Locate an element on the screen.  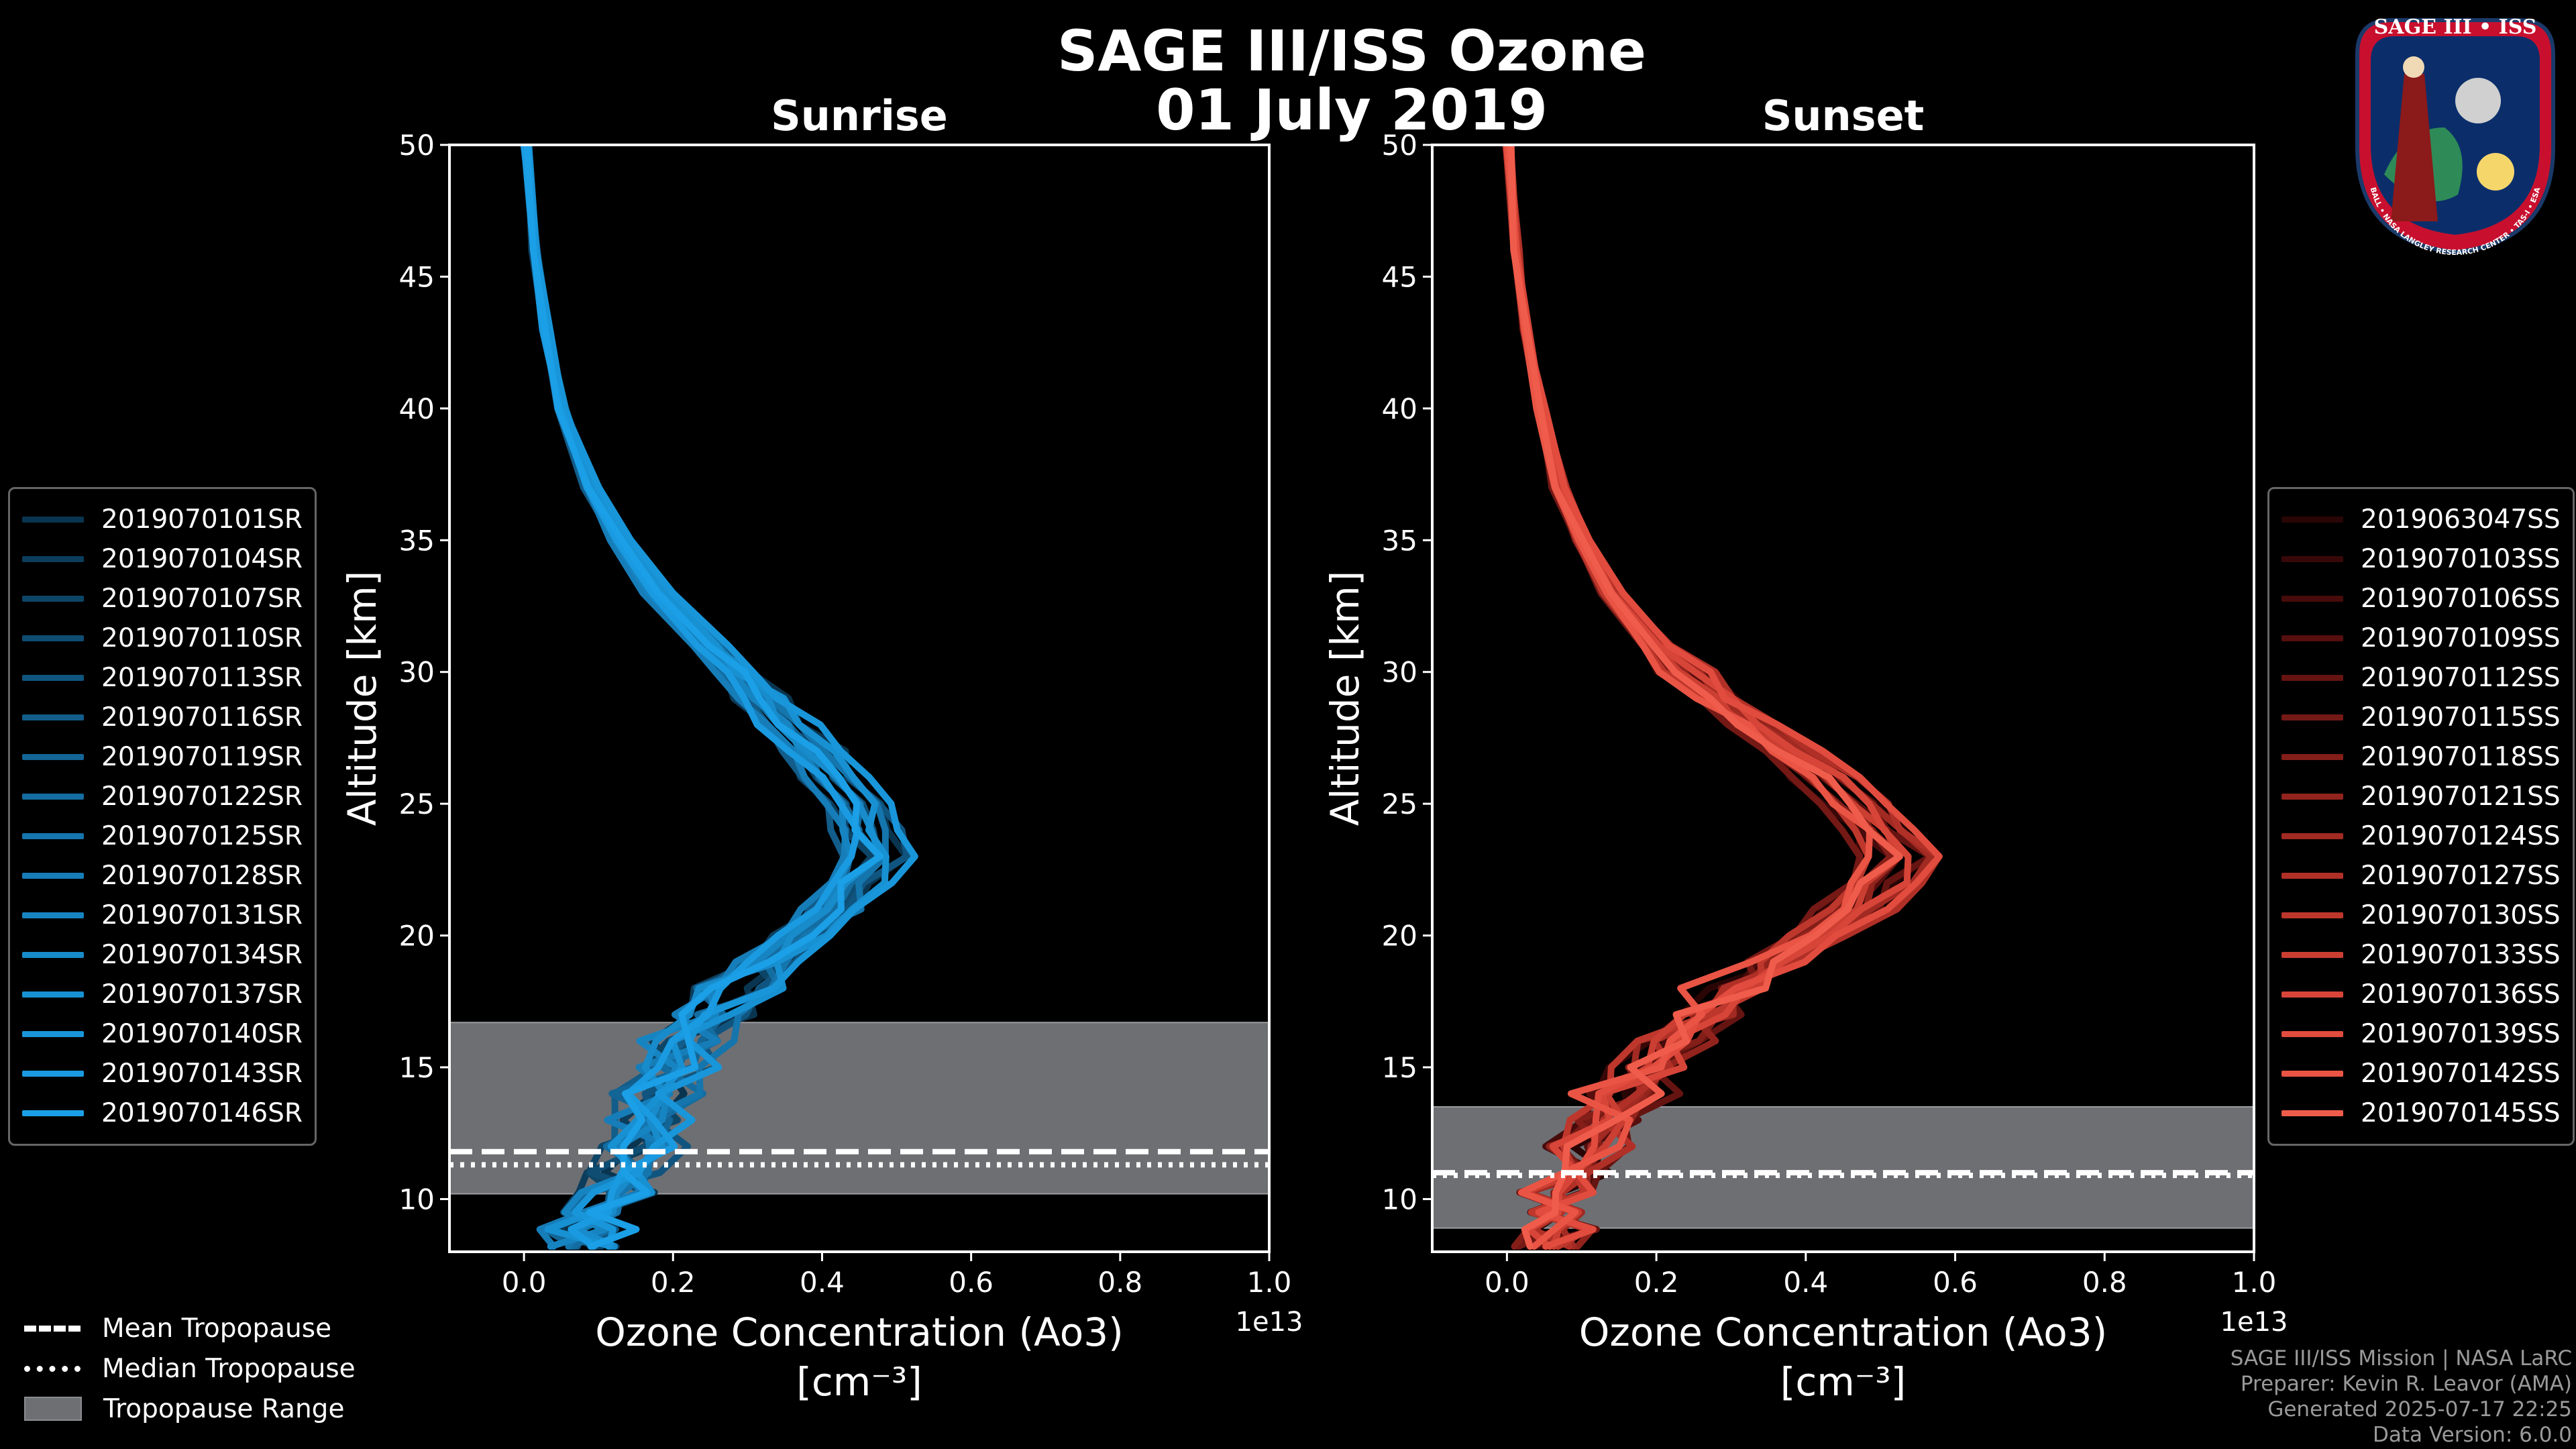
sunset-y-tick-label: 50 is located at coordinates (1399, 145).